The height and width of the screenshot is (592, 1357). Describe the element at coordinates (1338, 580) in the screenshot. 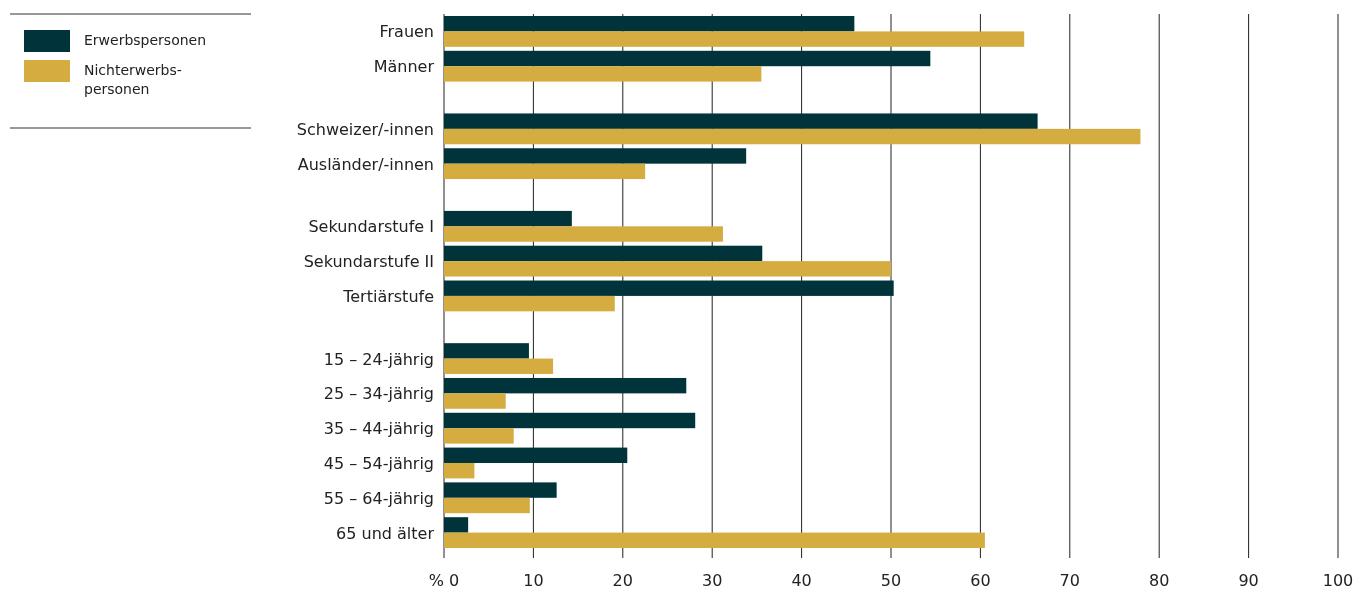

I see `x-tick-label: 100` at that location.